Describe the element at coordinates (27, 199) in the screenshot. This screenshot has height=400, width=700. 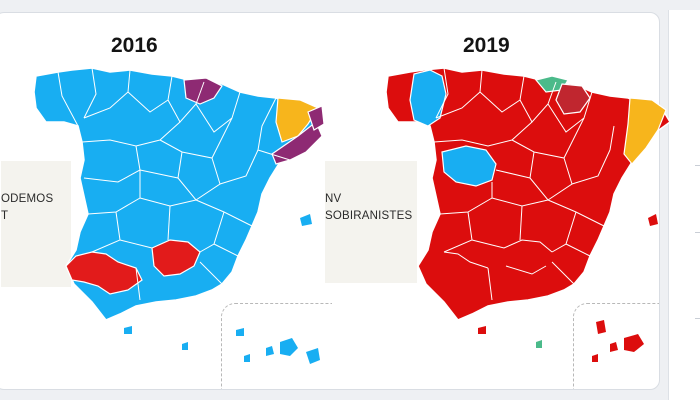
I see `legend-2016-line-1: ODEMOS` at that location.